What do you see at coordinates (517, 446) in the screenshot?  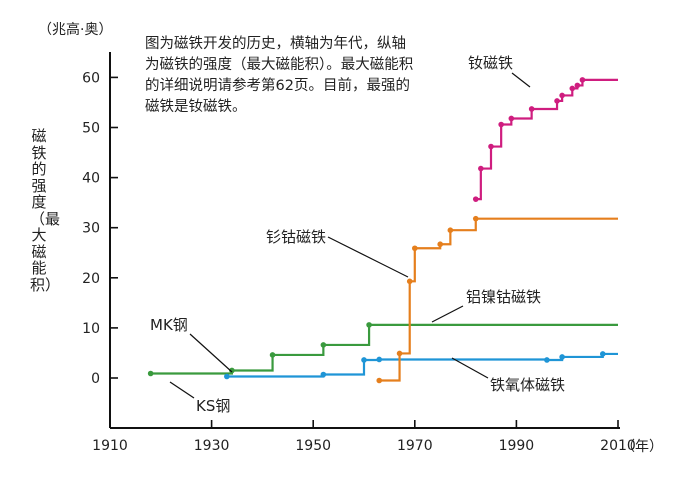 I see `x-tick-label: 1990` at bounding box center [517, 446].